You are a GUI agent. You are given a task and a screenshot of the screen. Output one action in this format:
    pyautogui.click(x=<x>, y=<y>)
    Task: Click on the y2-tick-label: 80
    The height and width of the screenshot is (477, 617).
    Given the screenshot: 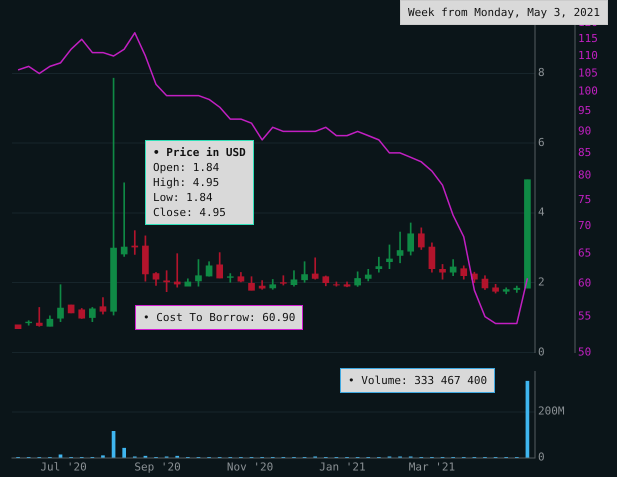 What is the action you would take?
    pyautogui.click(x=585, y=175)
    